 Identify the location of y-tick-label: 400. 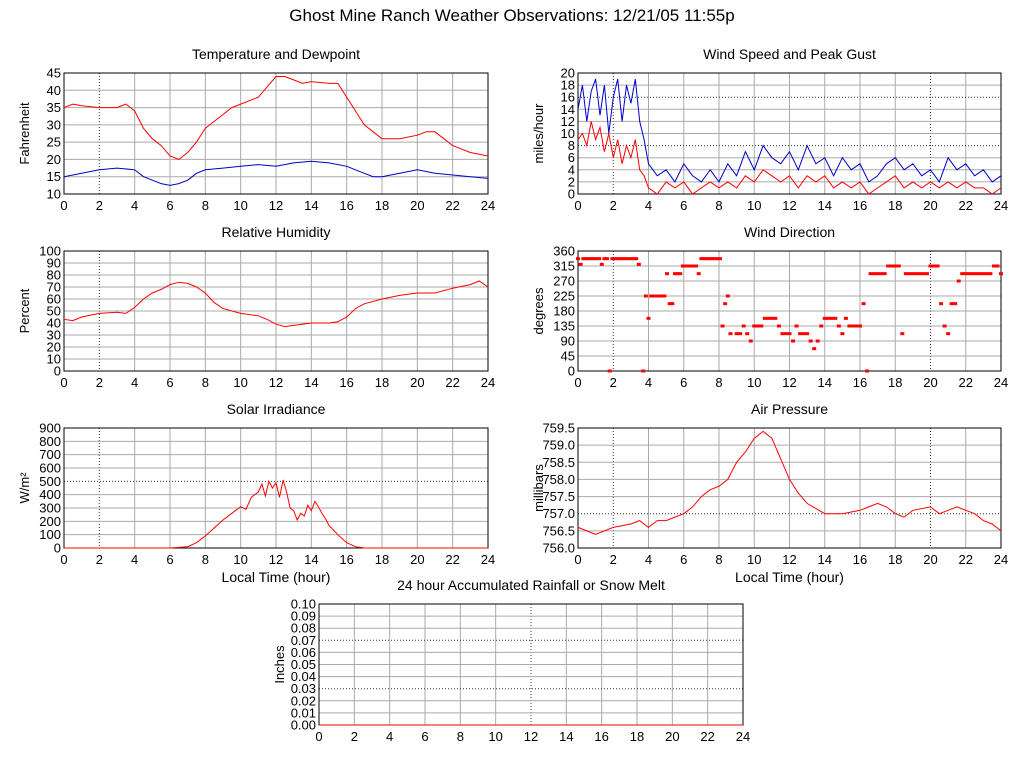
(50, 494).